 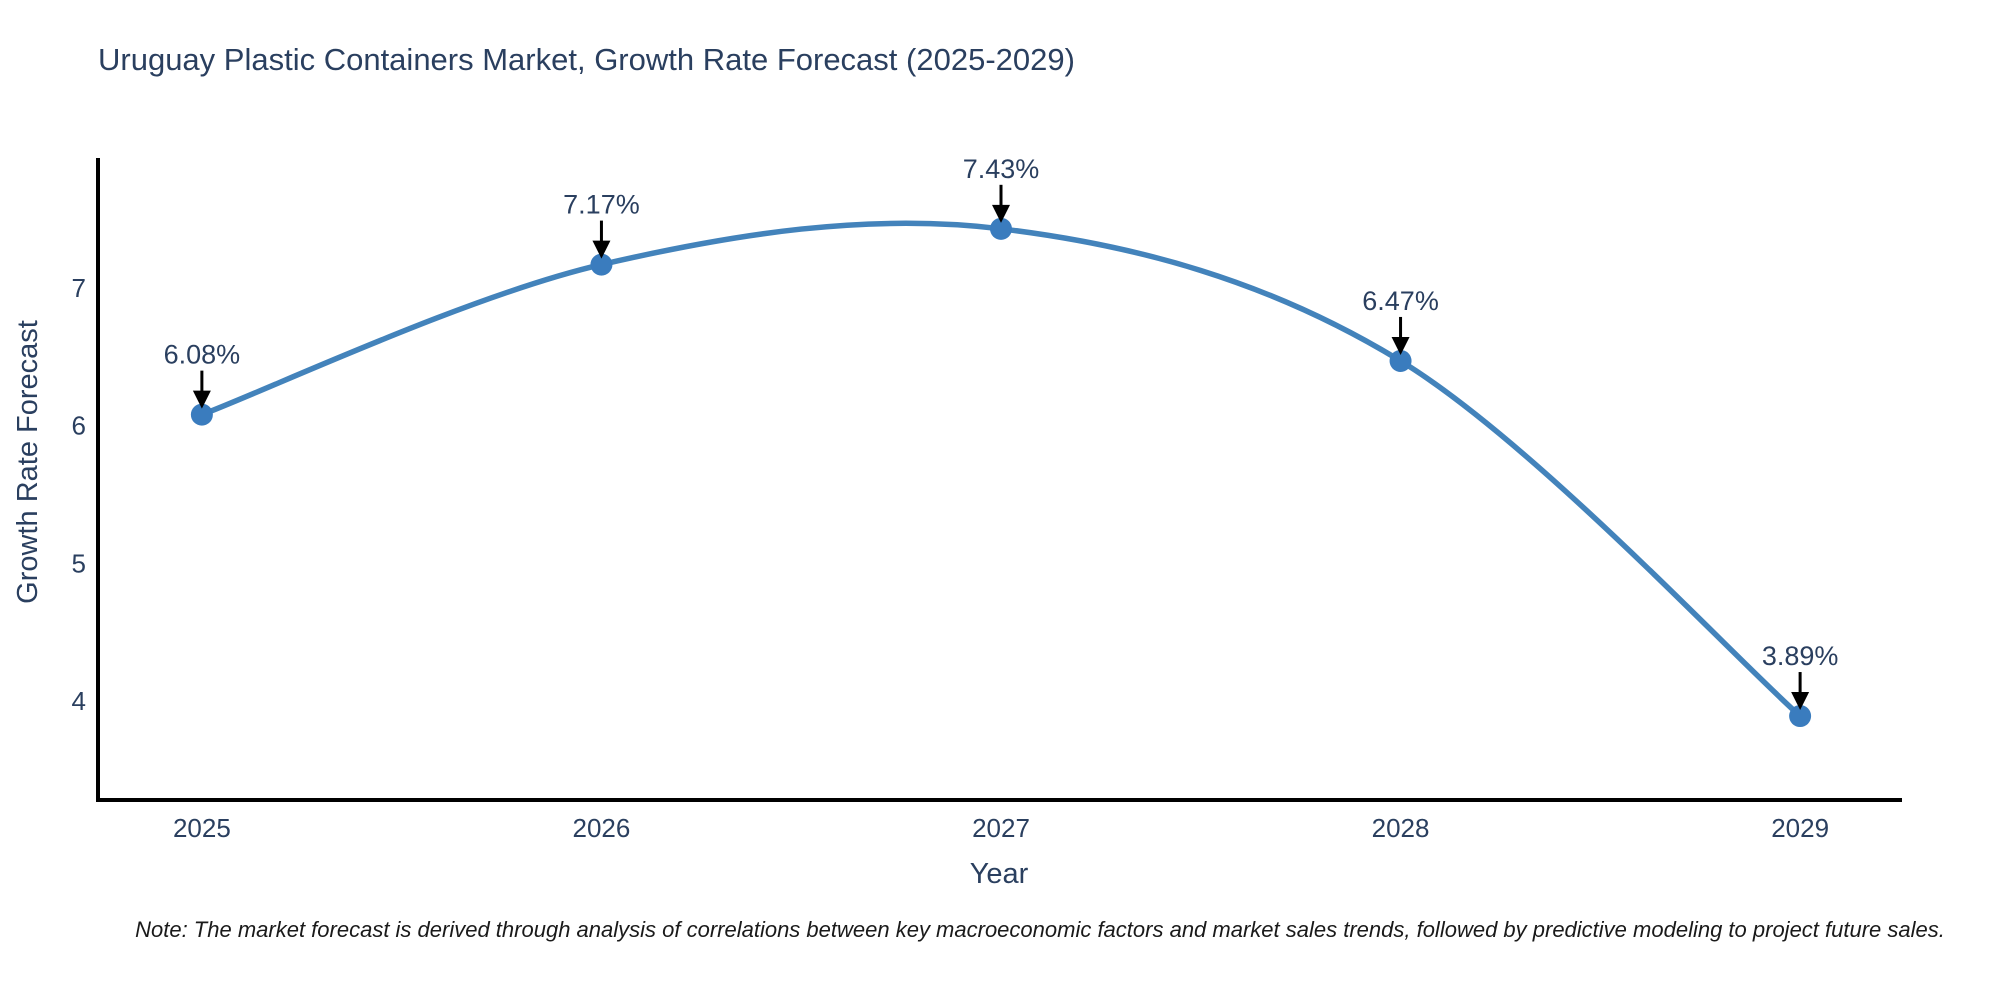 I want to click on point-annotation-label: 7.43%, so click(x=1001, y=169).